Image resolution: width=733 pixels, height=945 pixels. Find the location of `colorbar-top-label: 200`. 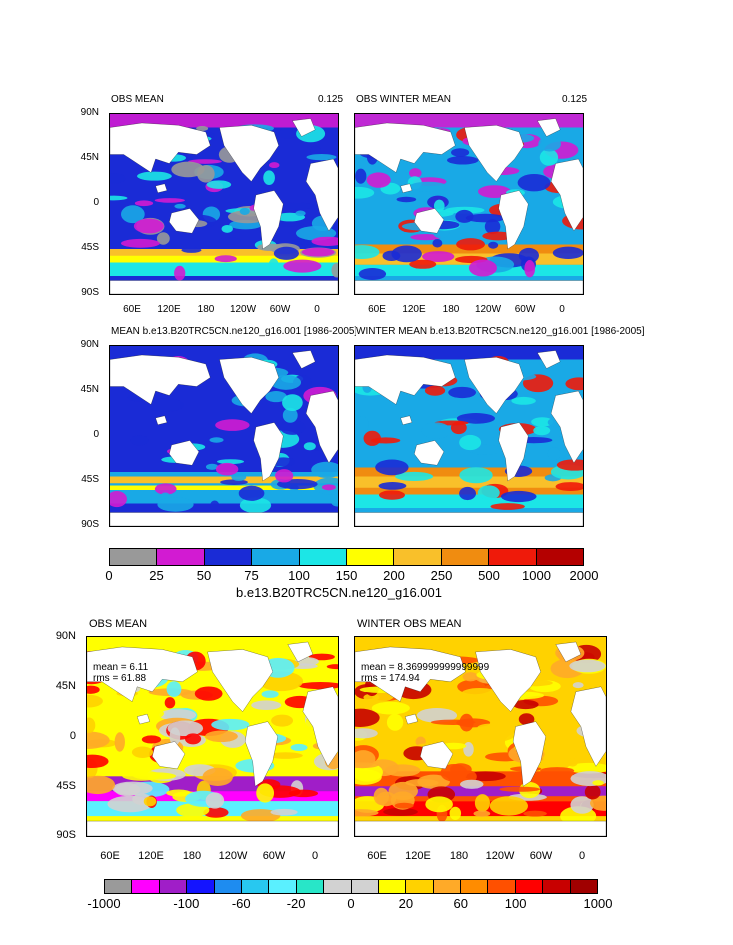

colorbar-top-label: 200 is located at coordinates (394, 575).